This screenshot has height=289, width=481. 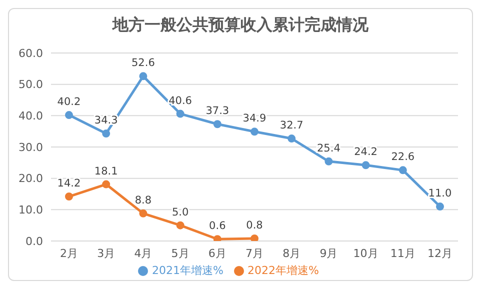 I want to click on data-label: 37.3, so click(x=218, y=111).